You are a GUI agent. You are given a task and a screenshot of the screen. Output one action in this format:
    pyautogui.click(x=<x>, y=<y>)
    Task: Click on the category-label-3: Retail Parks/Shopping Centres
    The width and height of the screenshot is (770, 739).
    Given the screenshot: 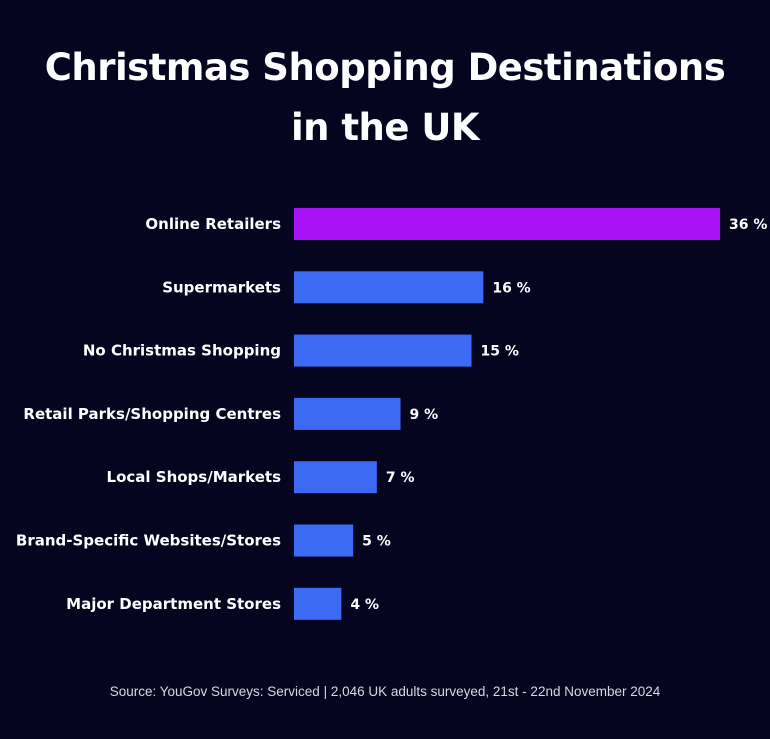 What is the action you would take?
    pyautogui.click(x=152, y=414)
    